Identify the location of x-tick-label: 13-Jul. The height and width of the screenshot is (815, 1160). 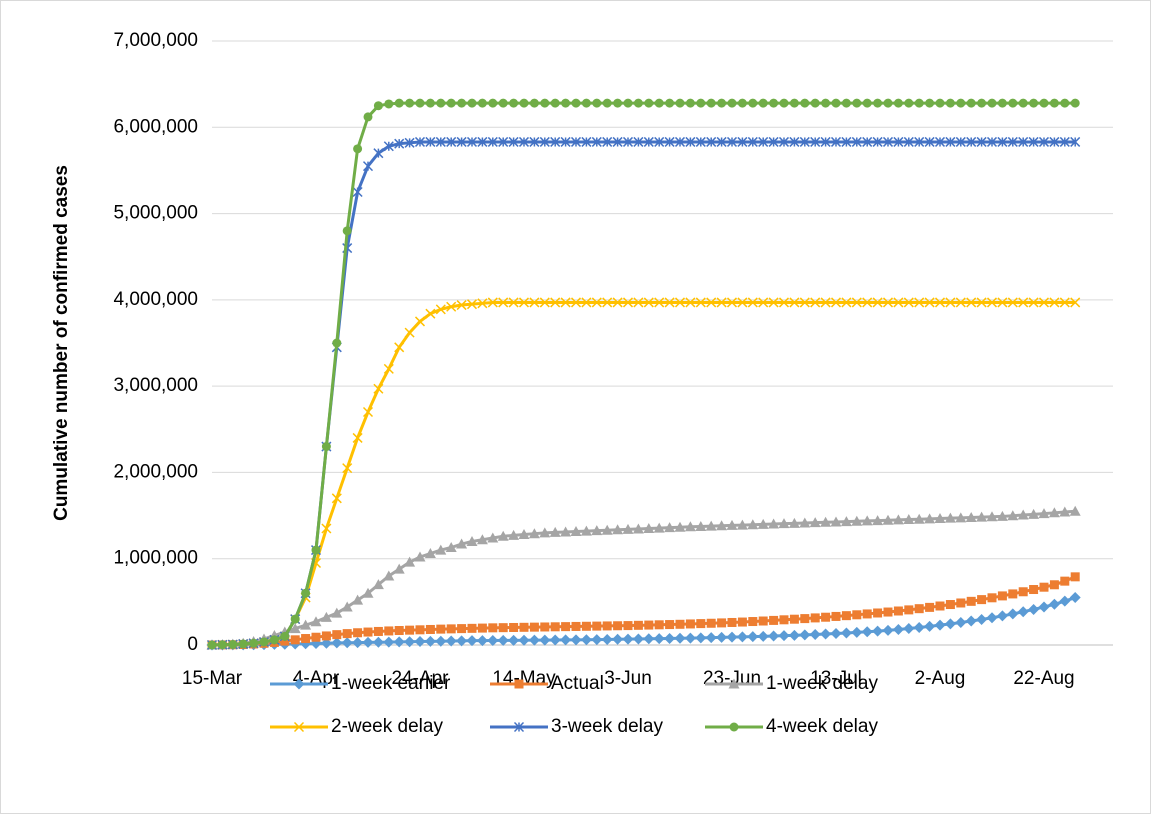
(836, 678).